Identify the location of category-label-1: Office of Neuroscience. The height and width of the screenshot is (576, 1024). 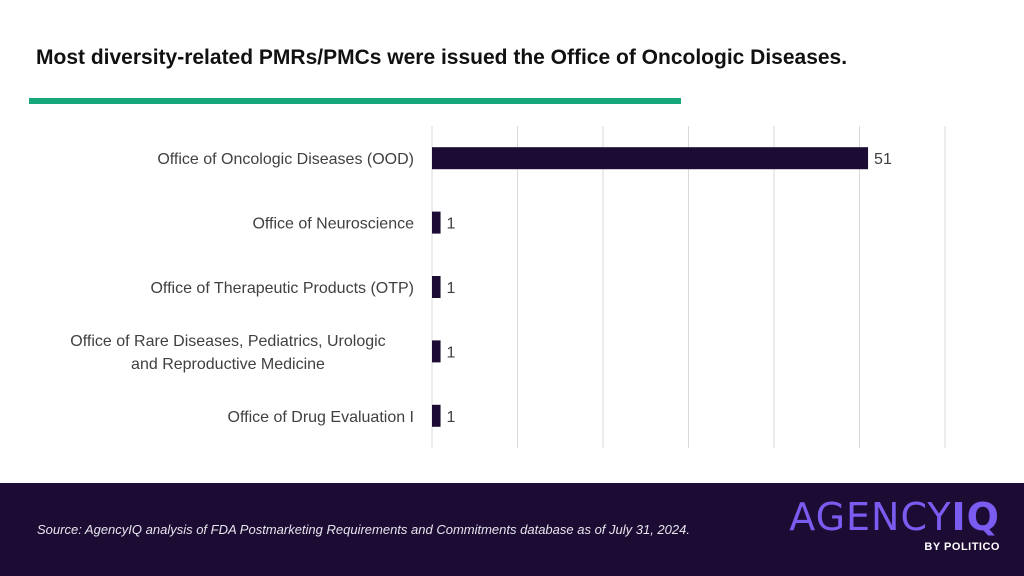
(333, 224).